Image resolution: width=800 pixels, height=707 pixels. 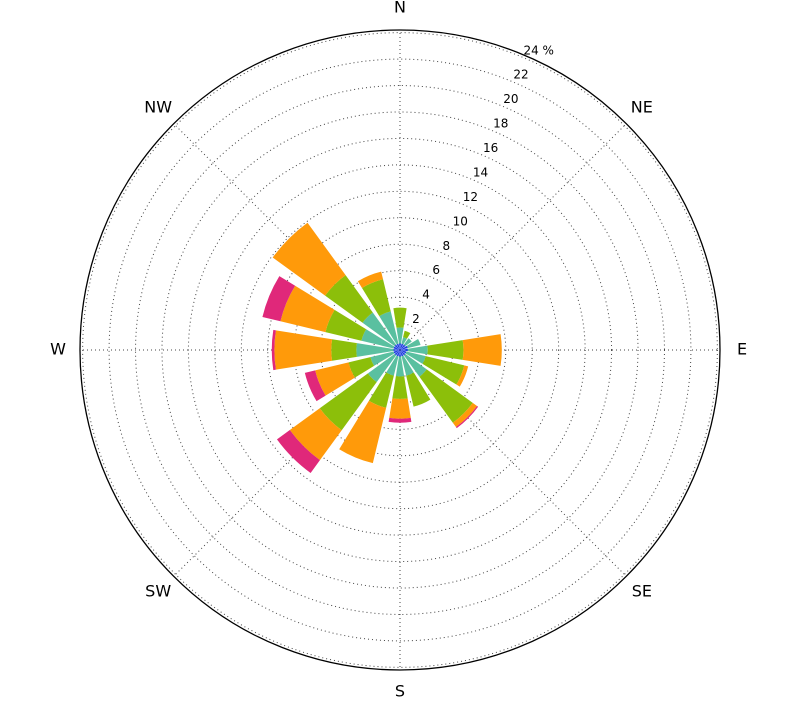 What do you see at coordinates (642, 107) in the screenshot?
I see `direction-label: NE` at bounding box center [642, 107].